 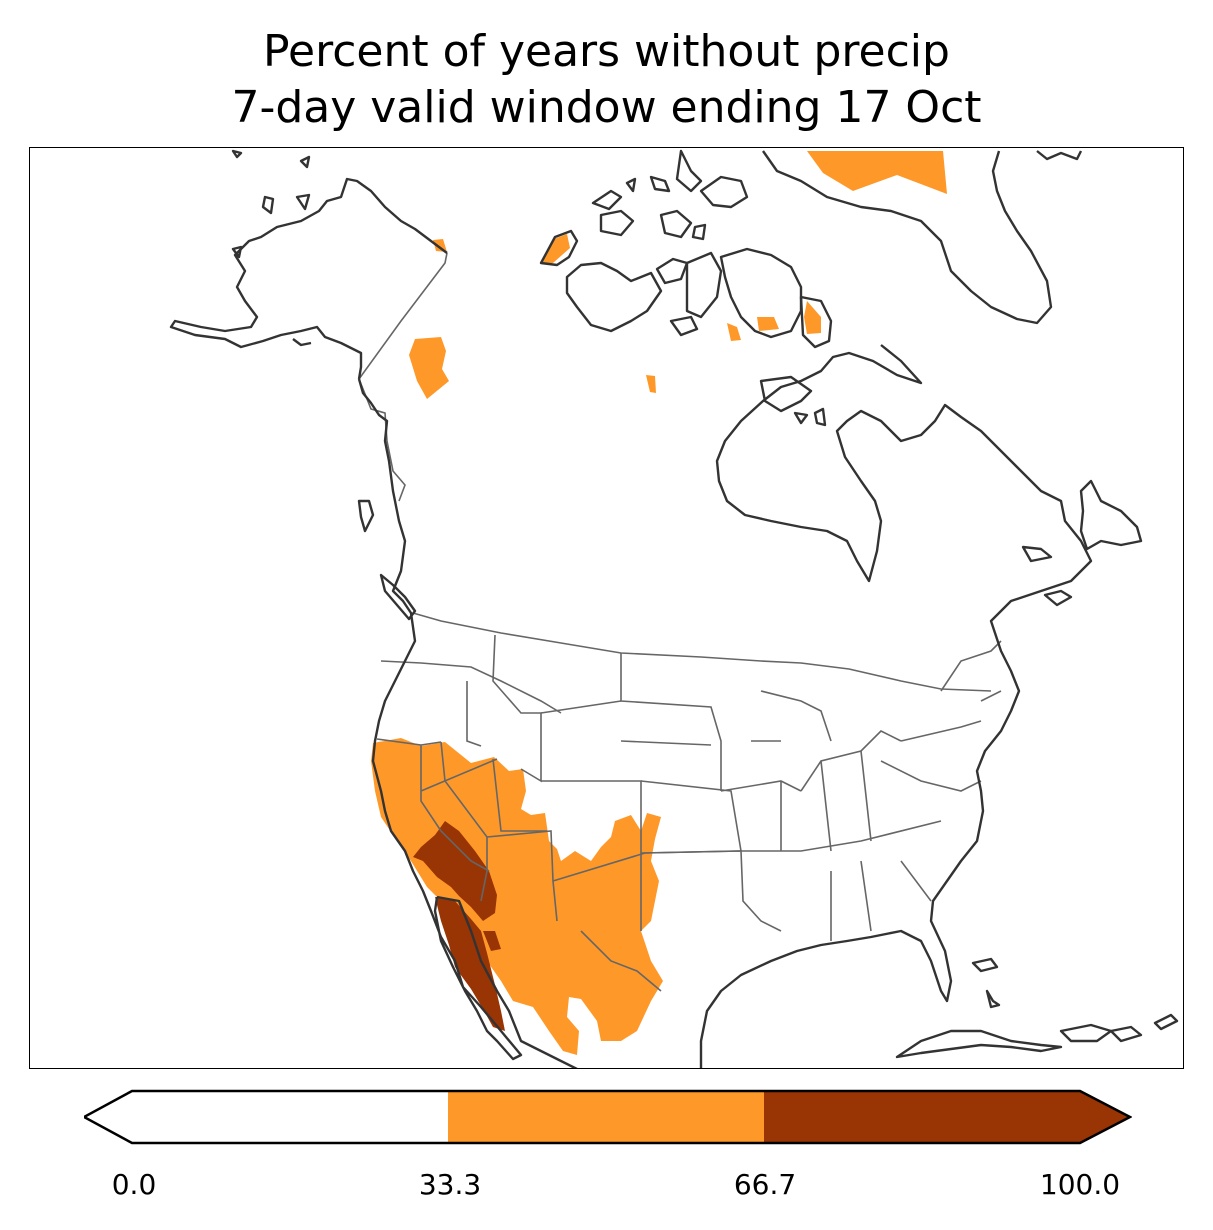 What do you see at coordinates (134, 1184) in the screenshot?
I see `colorbar-tick-0: 0.0` at bounding box center [134, 1184].